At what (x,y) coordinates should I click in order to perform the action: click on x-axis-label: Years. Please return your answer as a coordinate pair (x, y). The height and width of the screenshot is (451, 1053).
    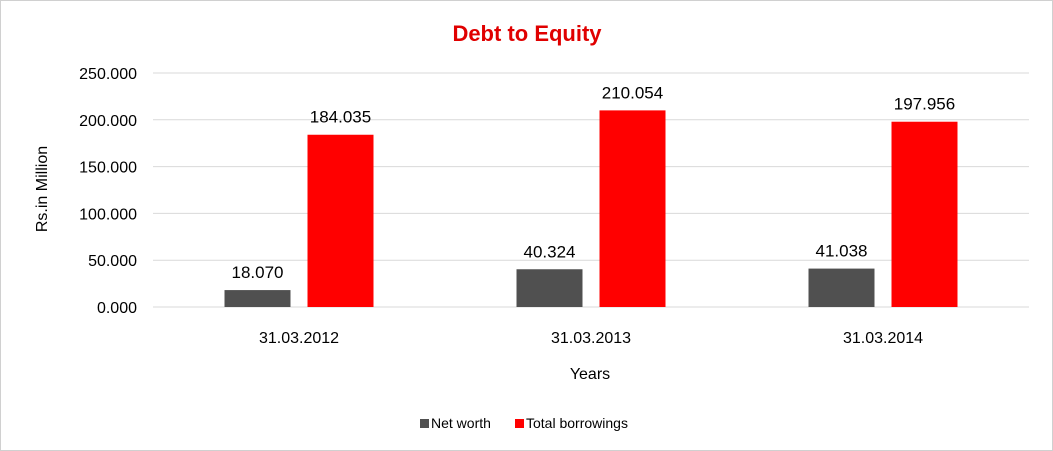
    Looking at the image, I should click on (590, 374).